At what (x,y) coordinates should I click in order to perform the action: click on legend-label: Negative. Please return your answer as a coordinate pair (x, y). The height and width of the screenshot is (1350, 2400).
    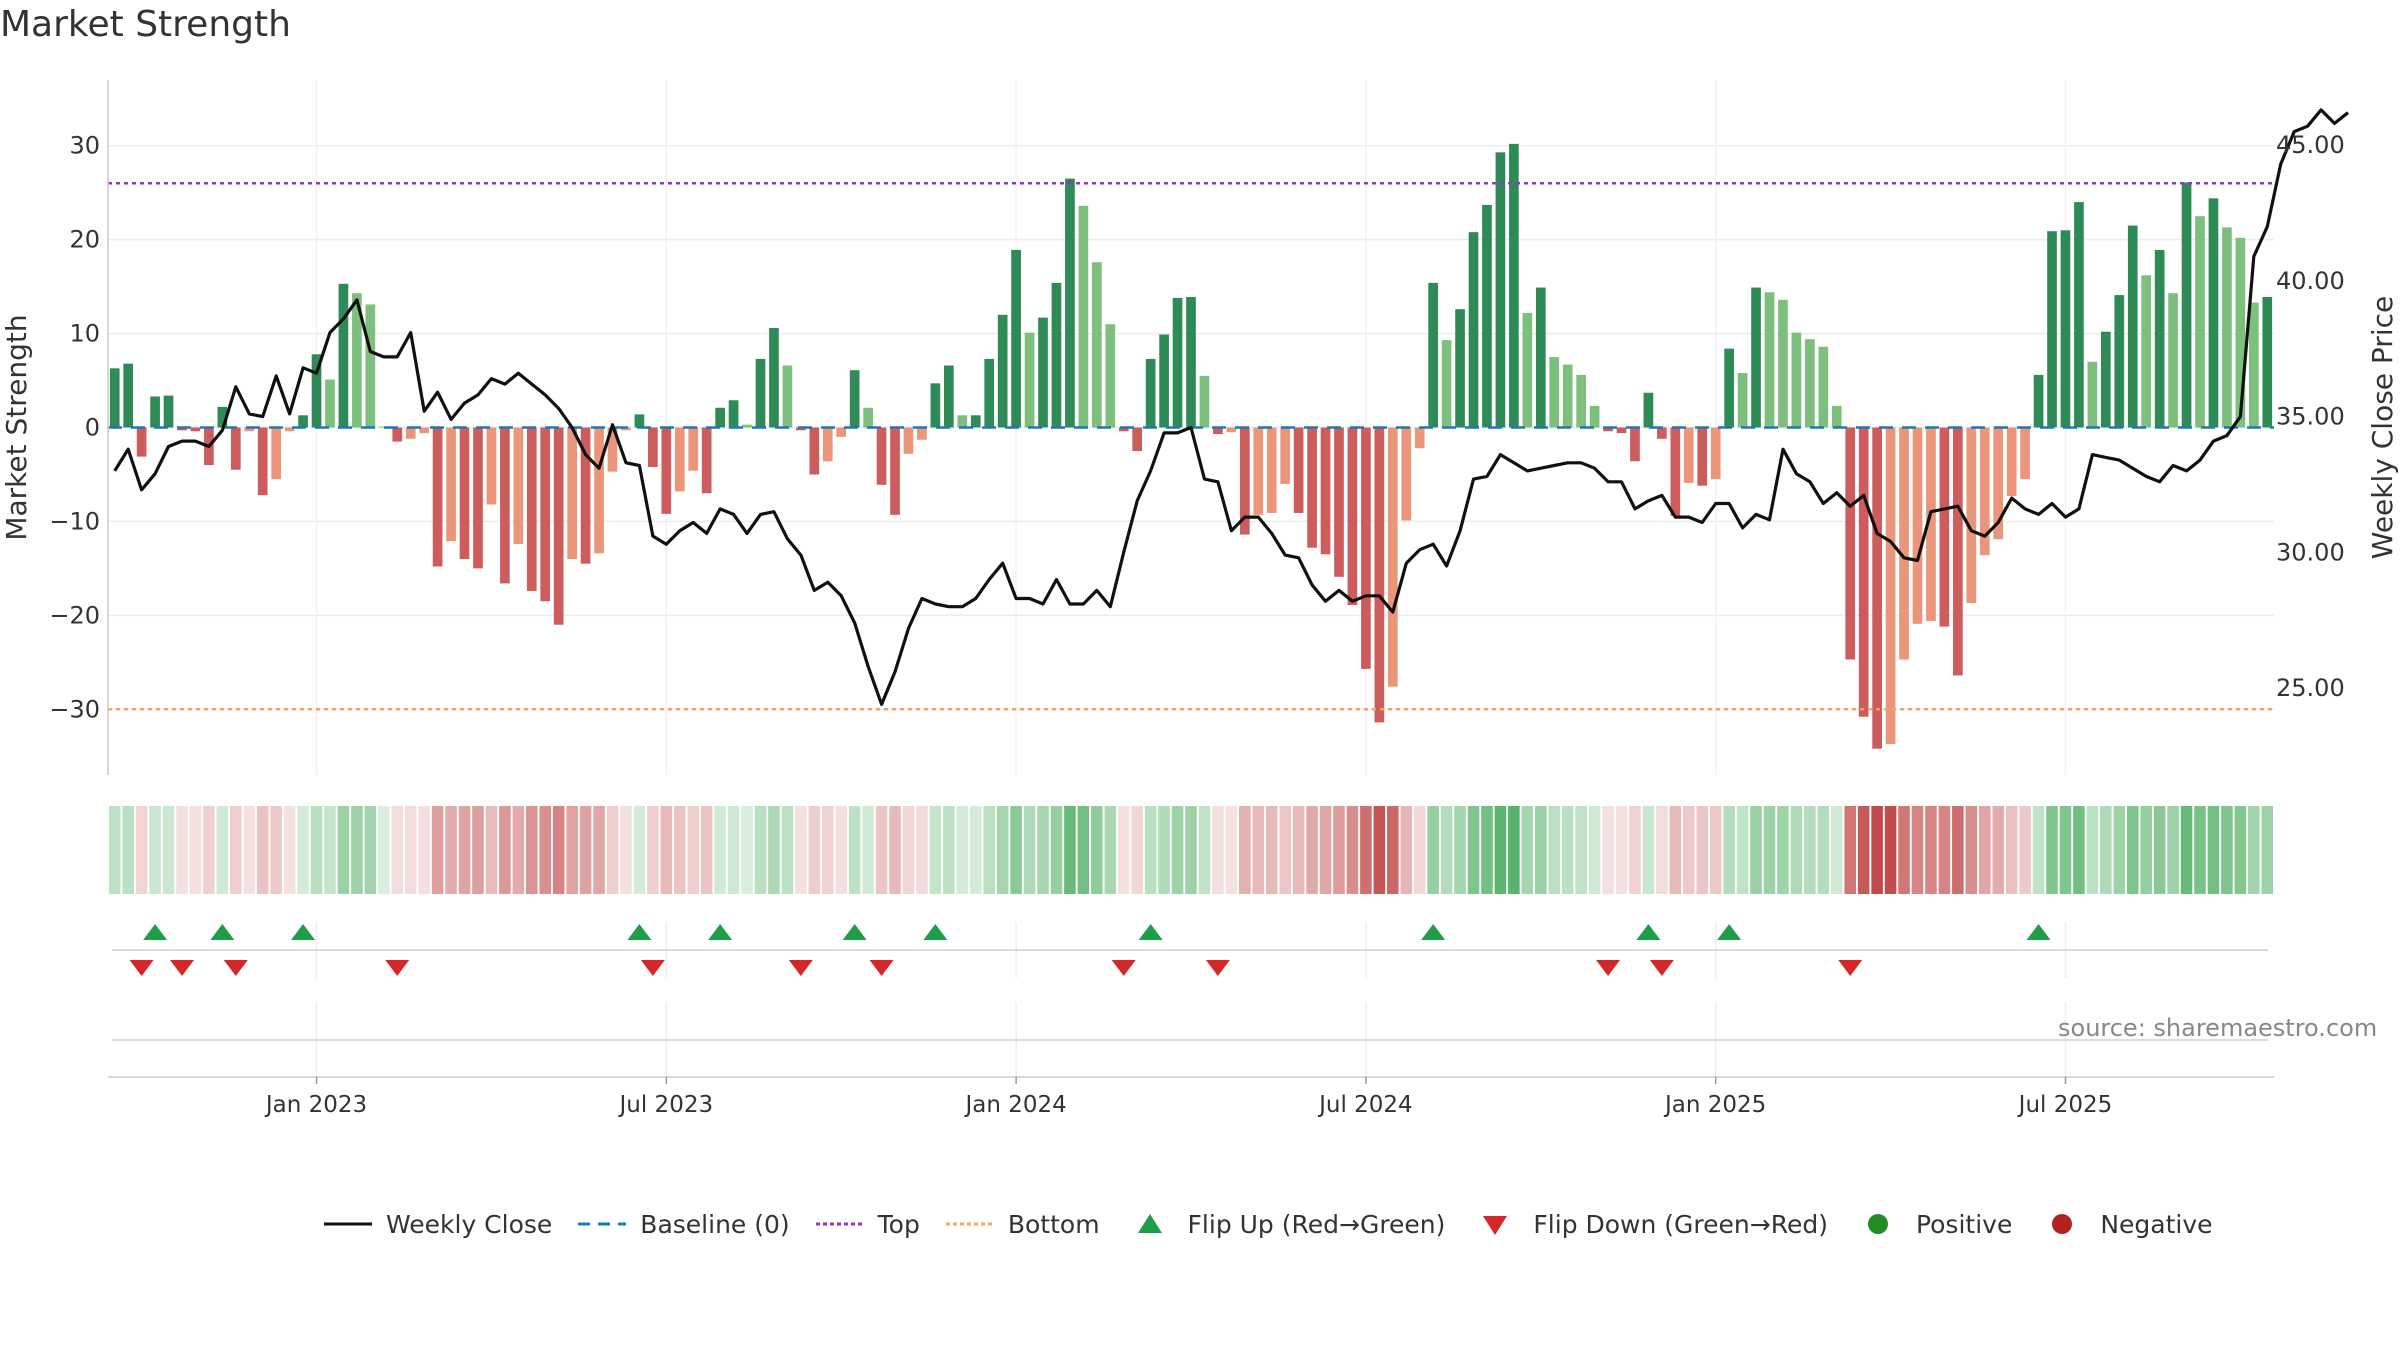
    Looking at the image, I should click on (2156, 1224).